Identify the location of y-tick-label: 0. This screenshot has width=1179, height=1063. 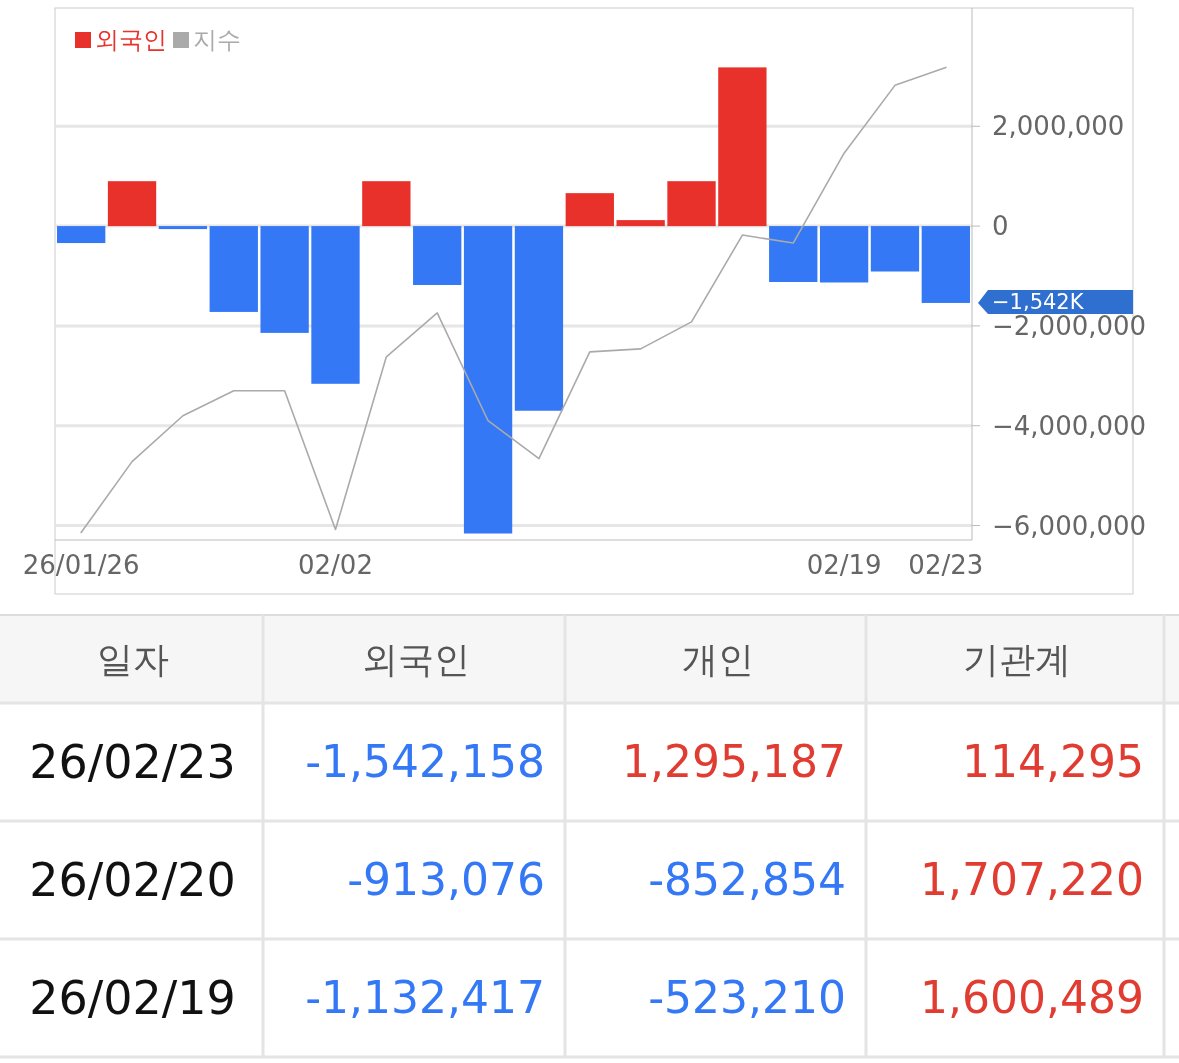
(1000, 226).